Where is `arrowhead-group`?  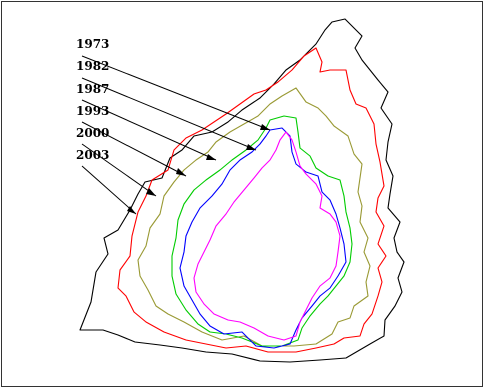 arrowhead-group is located at coordinates (198, 169).